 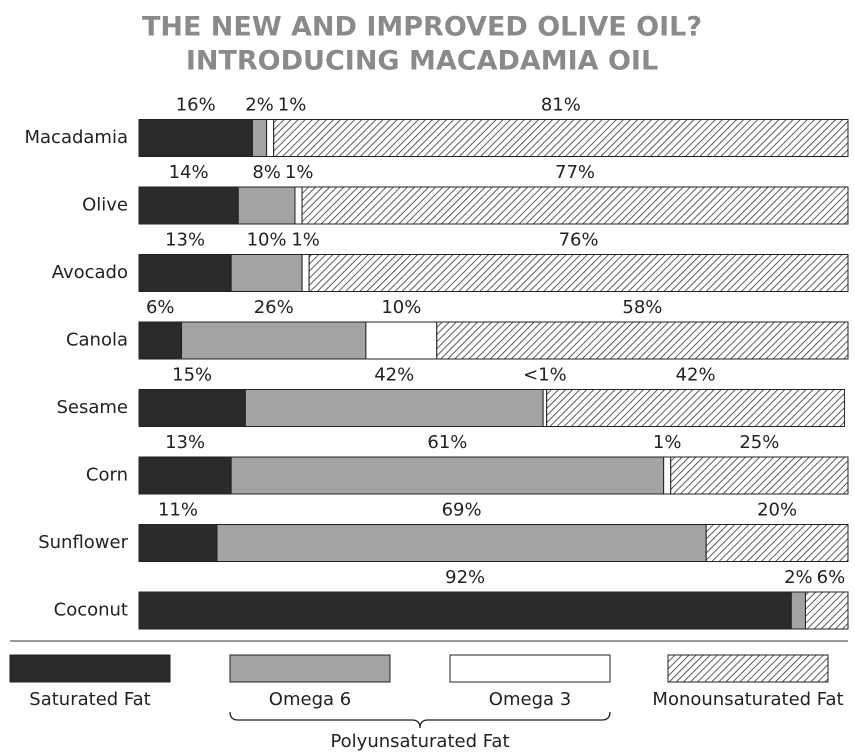 What do you see at coordinates (447, 442) in the screenshot?
I see `value-label: 61%` at bounding box center [447, 442].